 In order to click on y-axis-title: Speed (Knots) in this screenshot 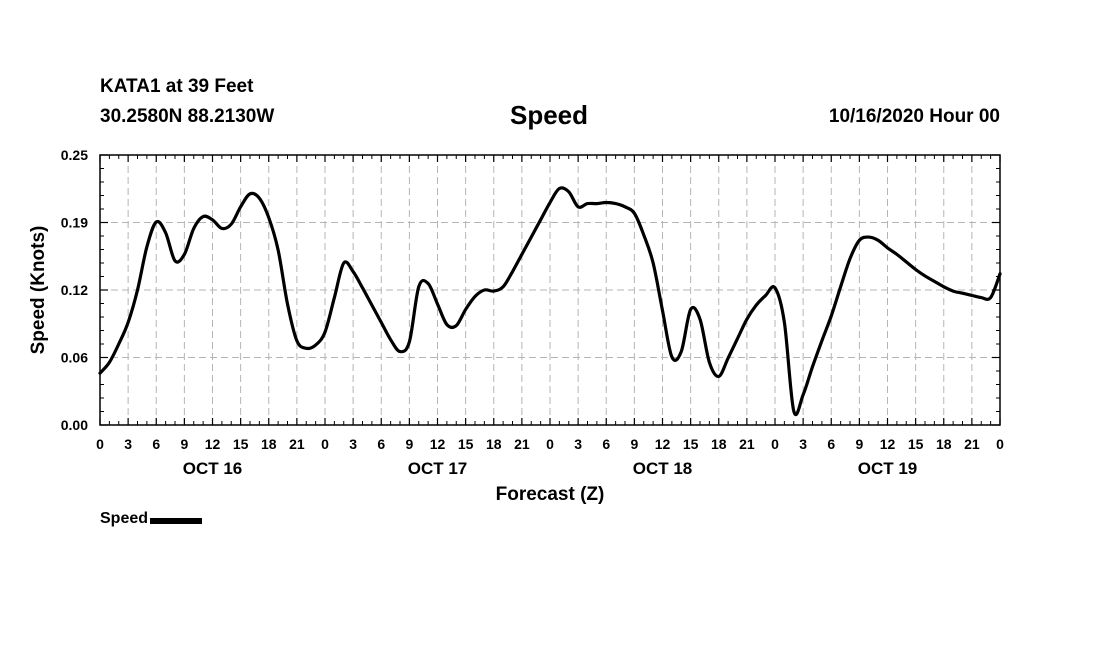, I will do `click(38, 290)`.